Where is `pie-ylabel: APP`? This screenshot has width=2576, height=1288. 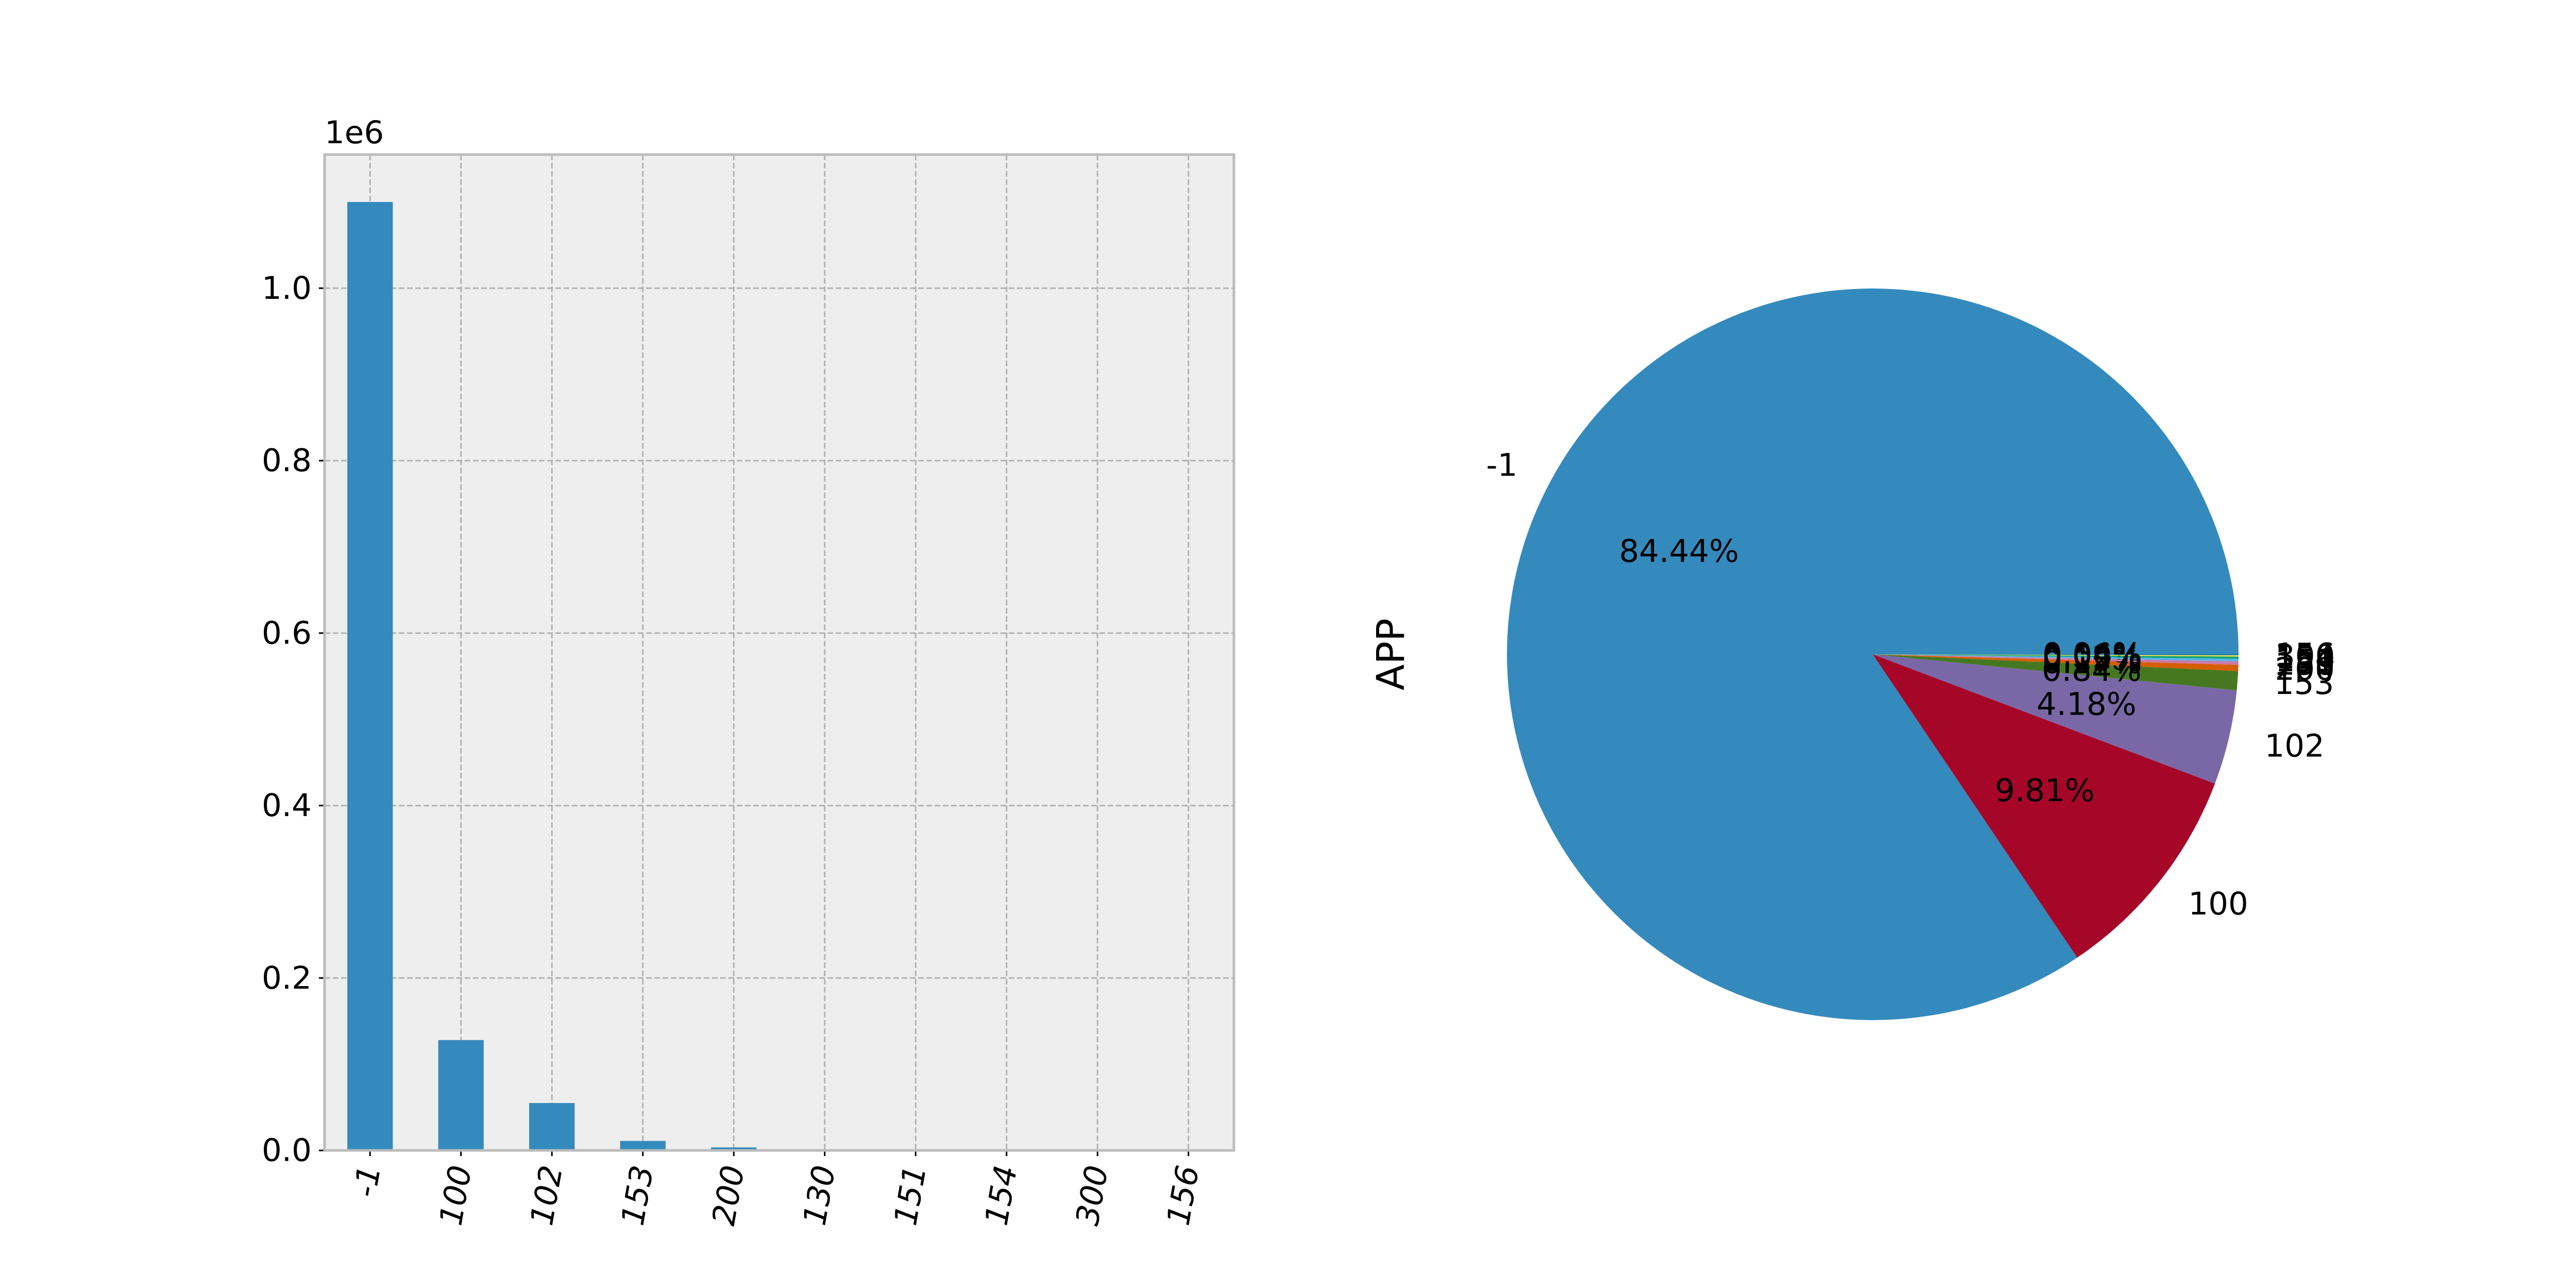 pie-ylabel: APP is located at coordinates (1391, 654).